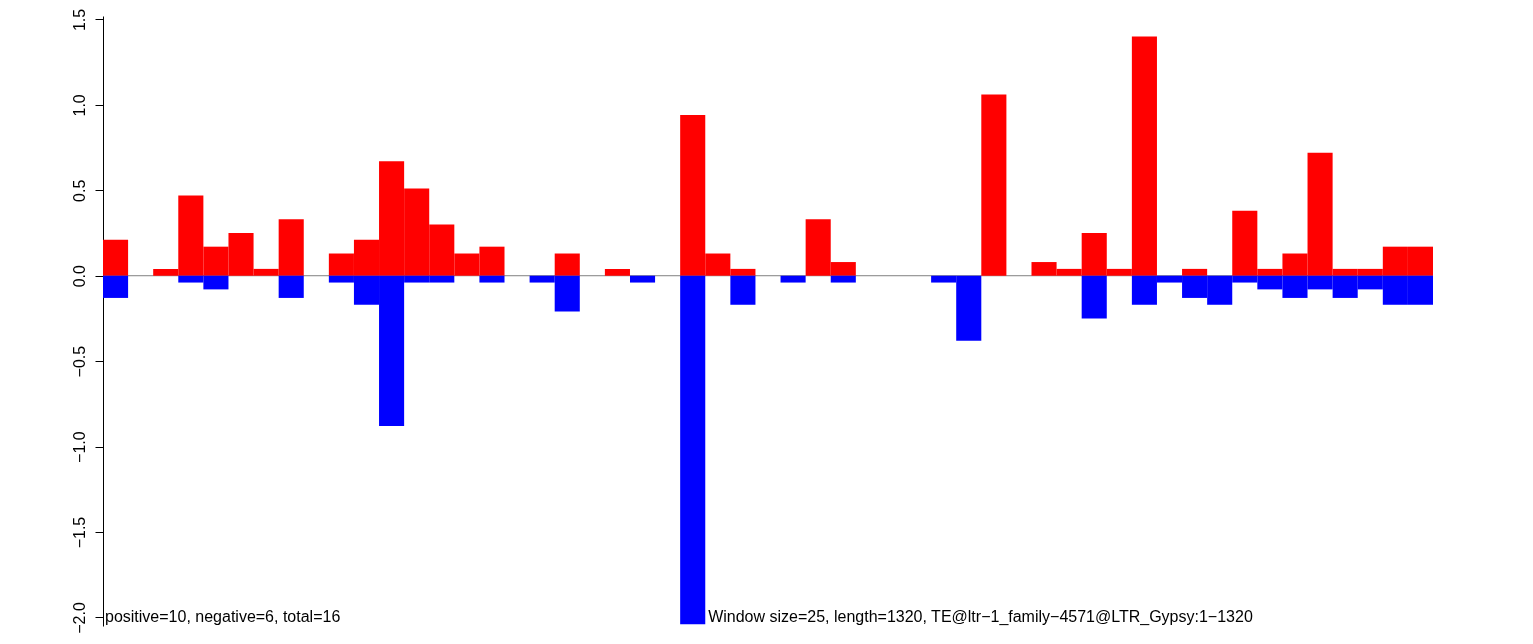 Image resolution: width=1533 pixels, height=644 pixels. I want to click on y-tick-label: 0.0, so click(79, 276).